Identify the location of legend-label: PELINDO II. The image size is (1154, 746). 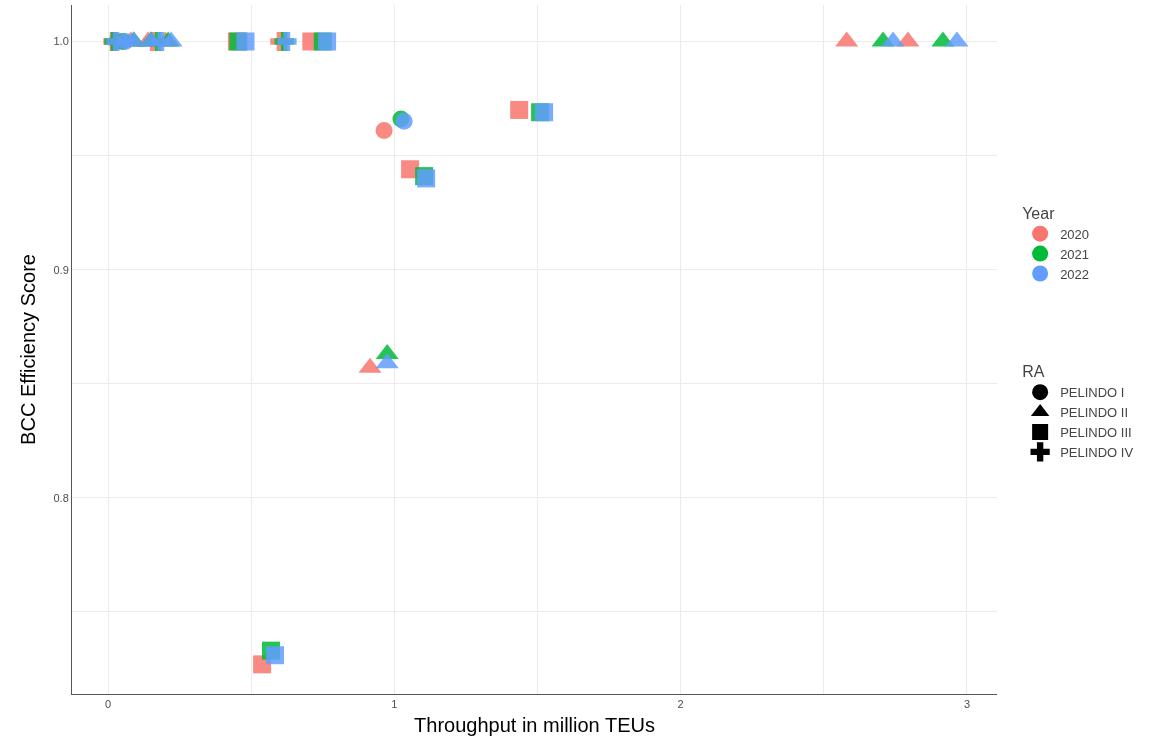
(1094, 413).